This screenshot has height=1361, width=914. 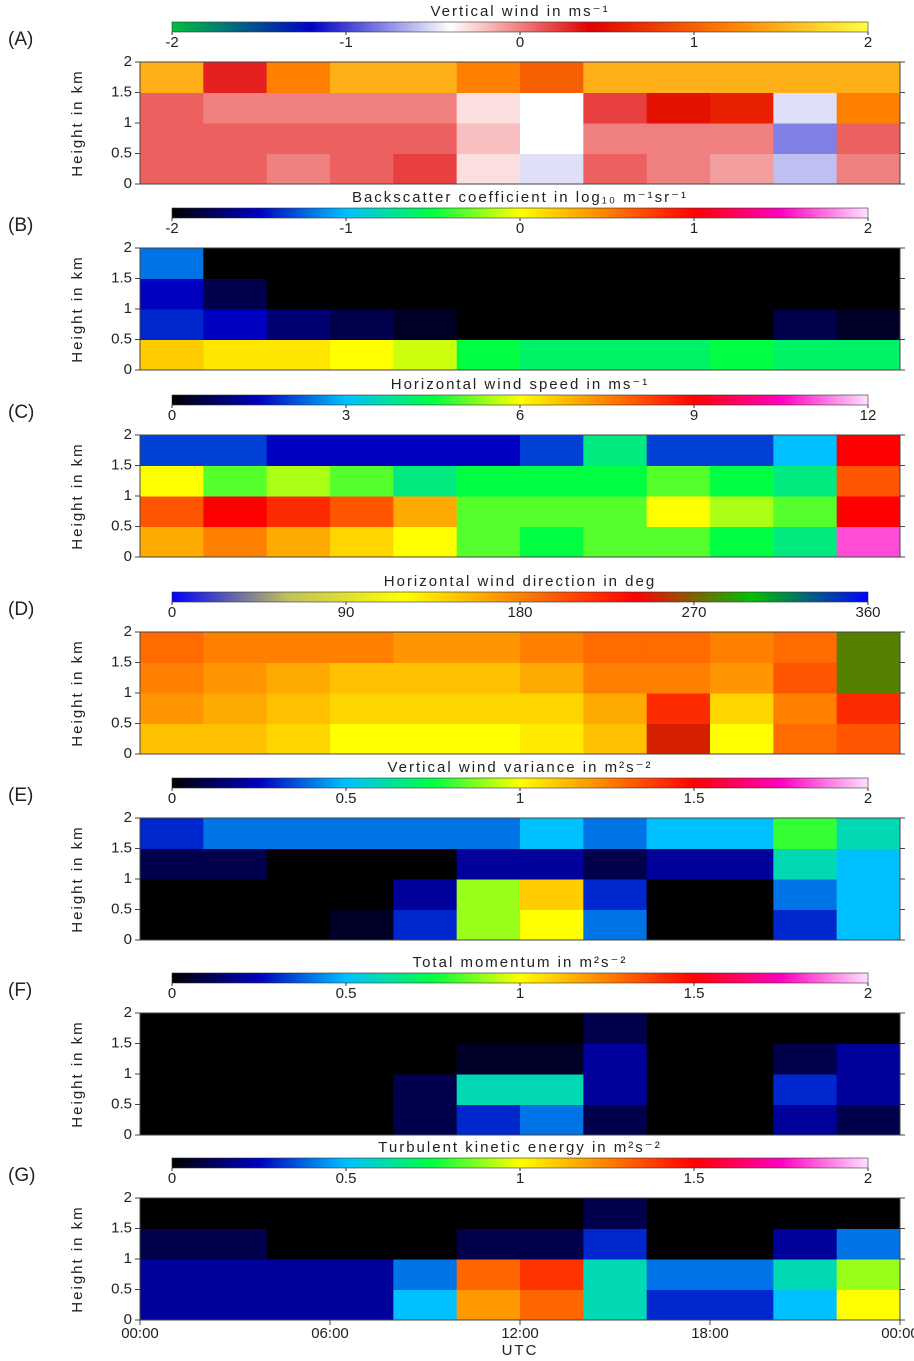 I want to click on panel-label: (C), so click(x=21, y=412).